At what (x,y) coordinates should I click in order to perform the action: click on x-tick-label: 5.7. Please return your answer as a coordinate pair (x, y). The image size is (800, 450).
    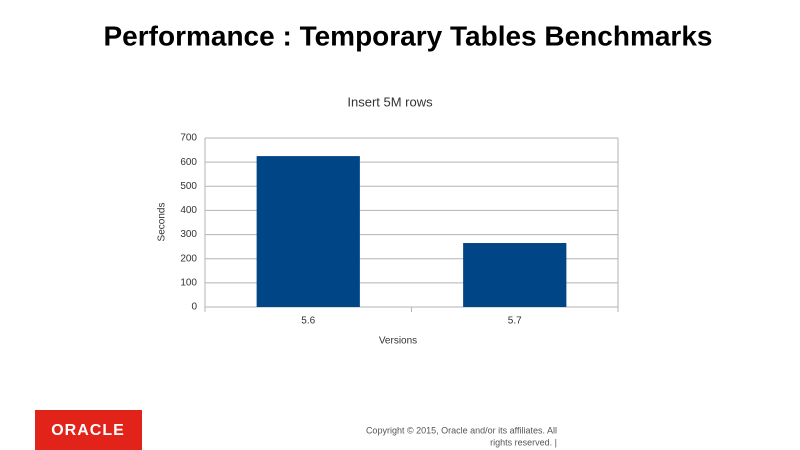
    Looking at the image, I should click on (515, 321).